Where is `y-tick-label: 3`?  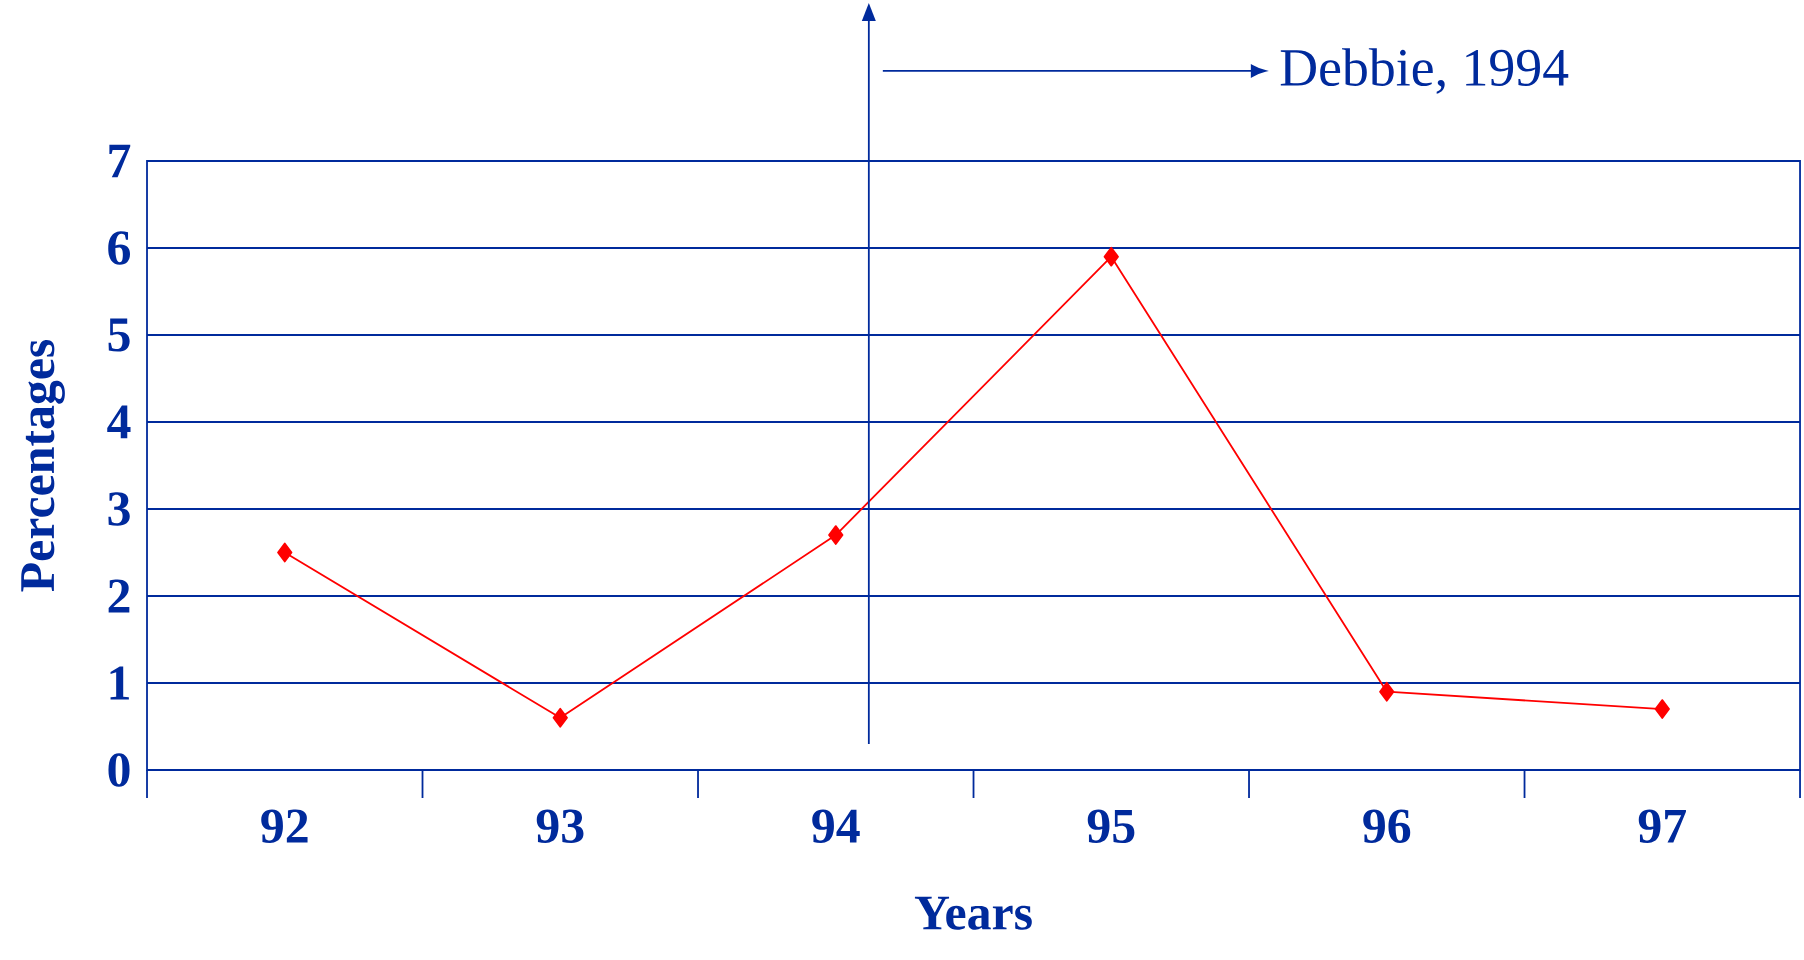 y-tick-label: 3 is located at coordinates (119, 509).